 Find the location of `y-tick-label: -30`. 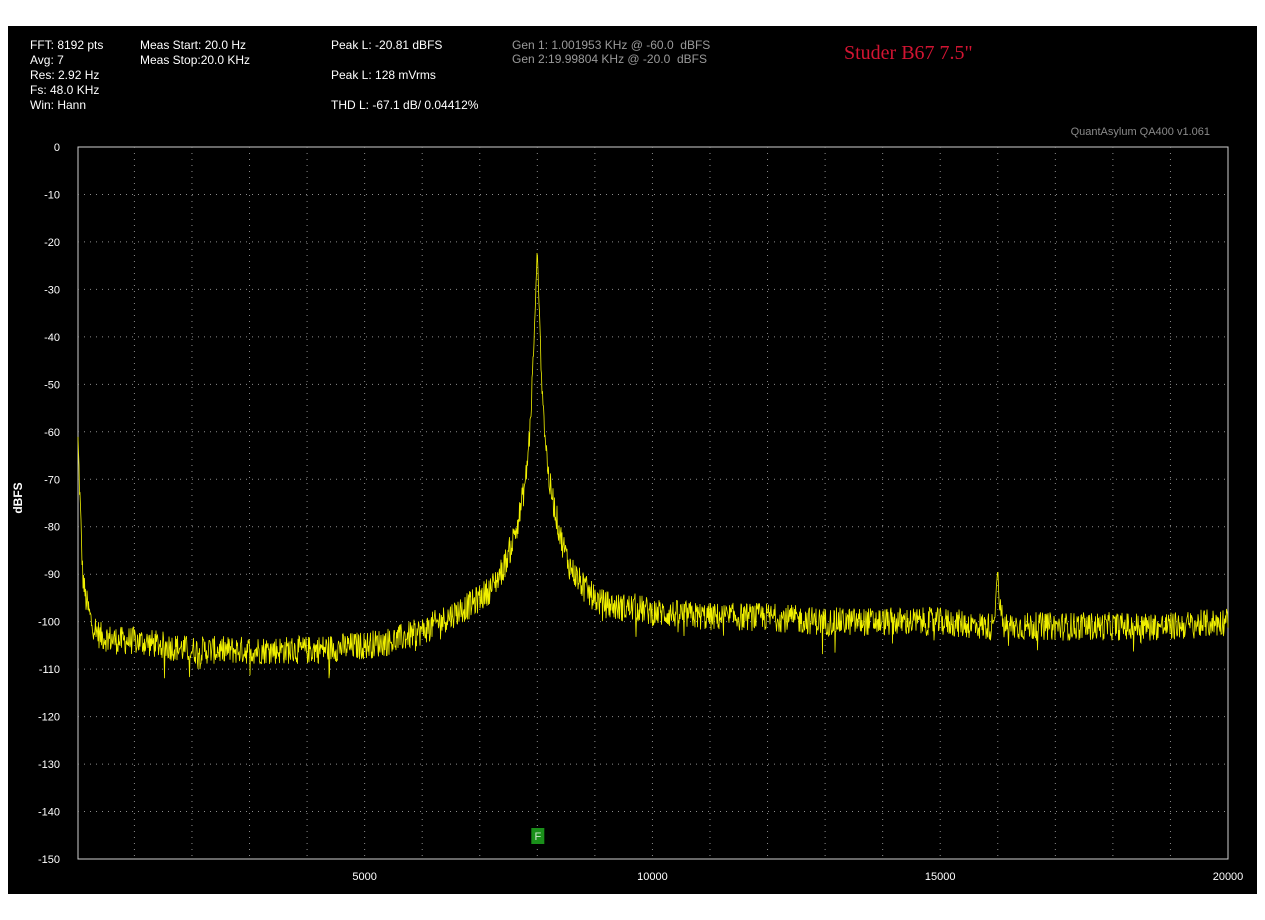

y-tick-label: -30 is located at coordinates (52, 290).